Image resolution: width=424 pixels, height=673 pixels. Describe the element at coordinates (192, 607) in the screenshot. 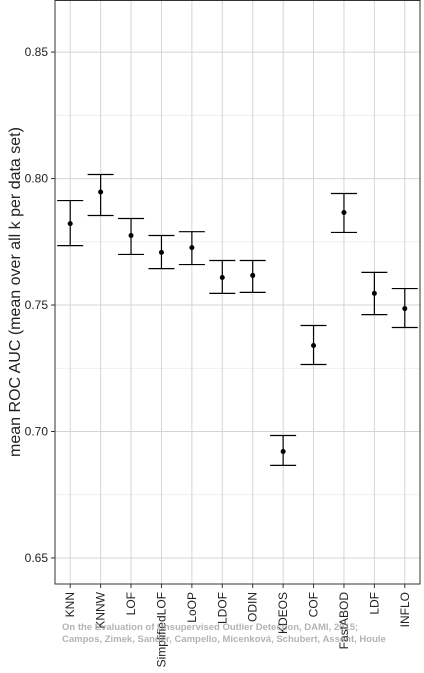

I see `x-tick-label: LoOP` at that location.